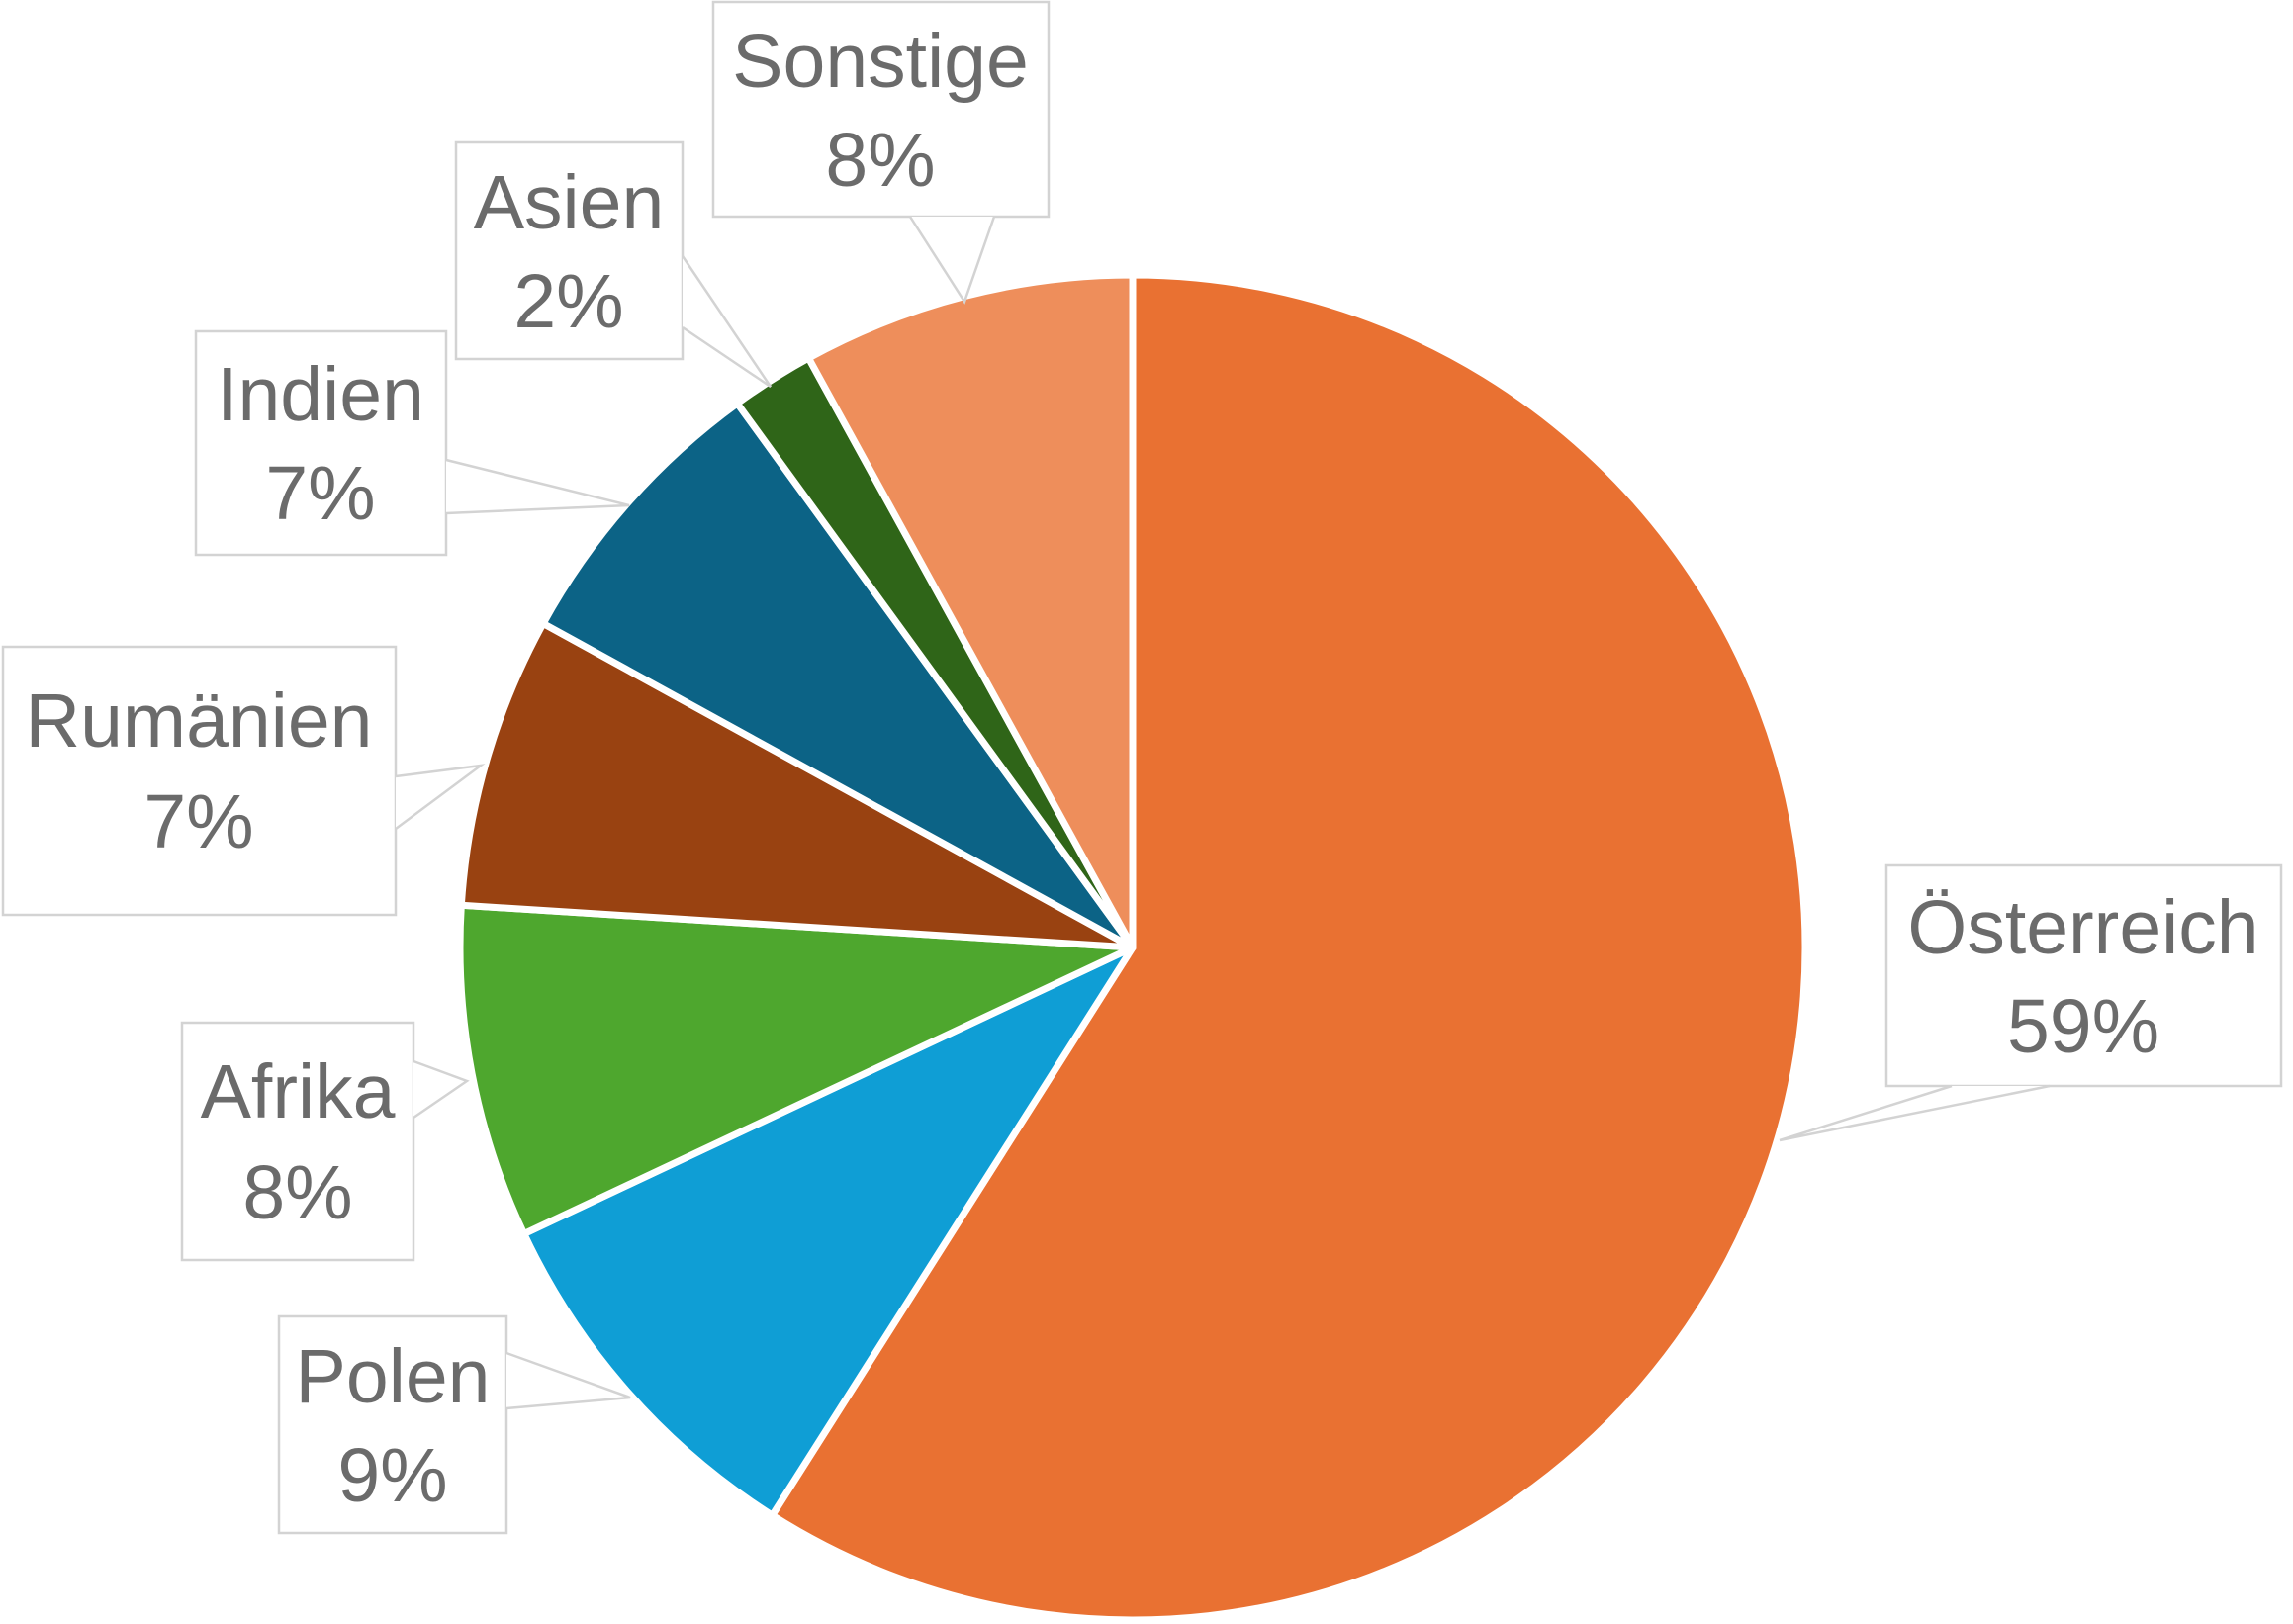  What do you see at coordinates (2083, 1026) in the screenshot?
I see `svg-text: 59%` at bounding box center [2083, 1026].